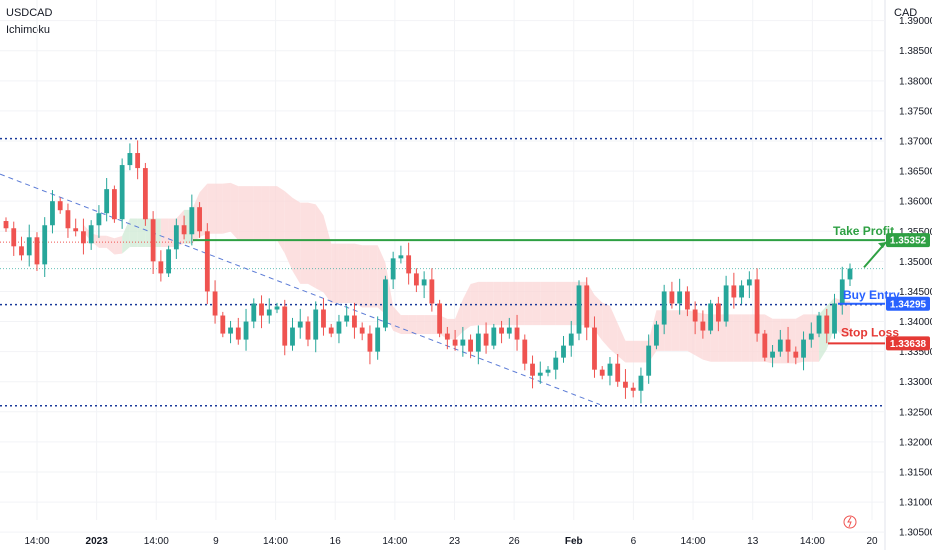  What do you see at coordinates (915, 503) in the screenshot?
I see `price-tick-label: 1.31000` at bounding box center [915, 503].